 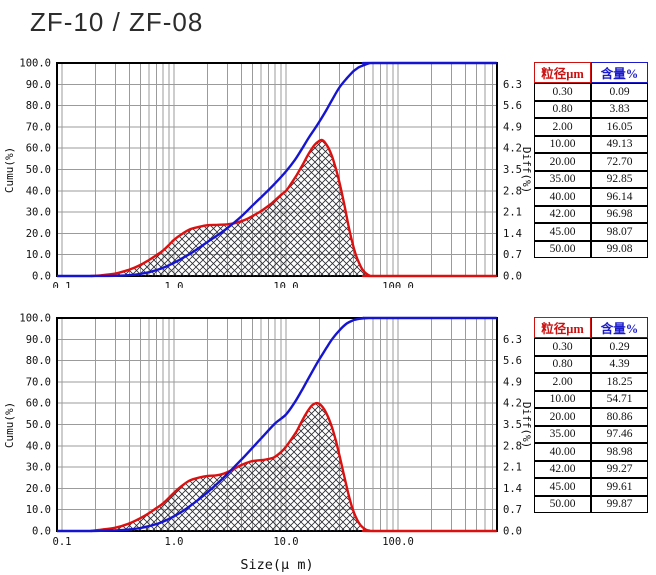 I want to click on content-cell: 0.29, so click(x=619, y=347).